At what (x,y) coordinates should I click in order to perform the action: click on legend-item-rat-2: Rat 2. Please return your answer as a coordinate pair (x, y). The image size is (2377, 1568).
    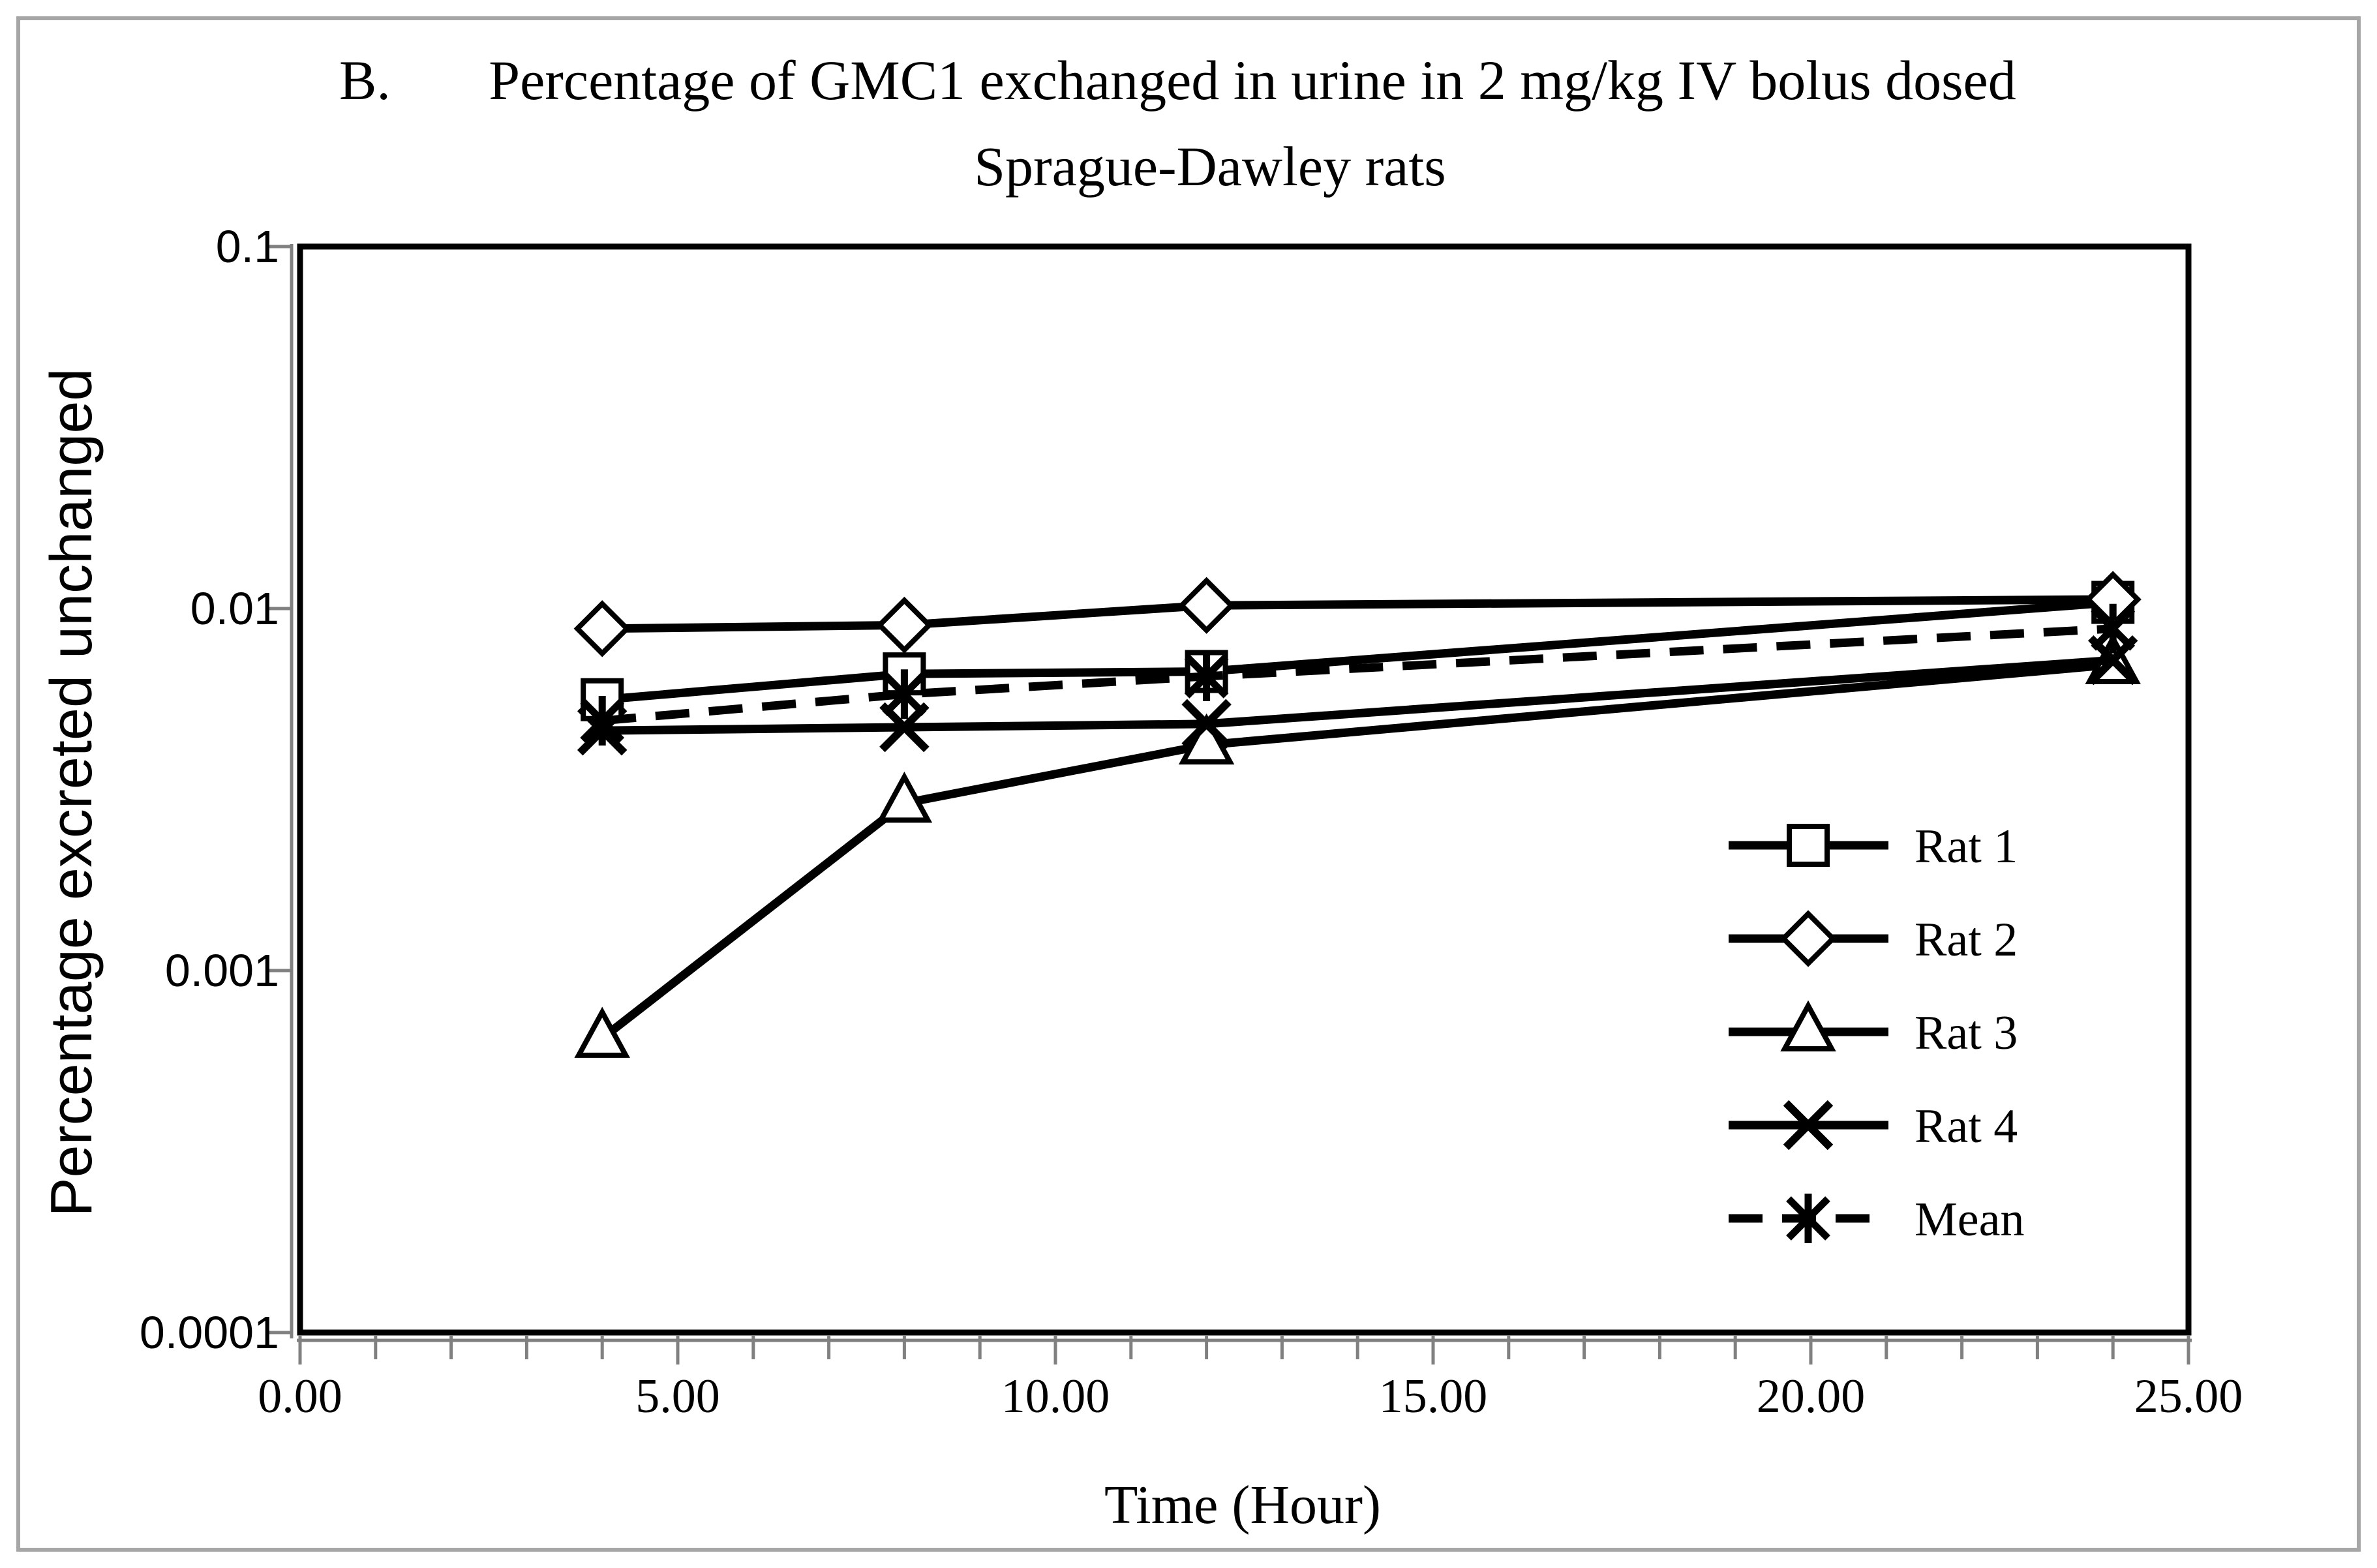
    Looking at the image, I should click on (1874, 938).